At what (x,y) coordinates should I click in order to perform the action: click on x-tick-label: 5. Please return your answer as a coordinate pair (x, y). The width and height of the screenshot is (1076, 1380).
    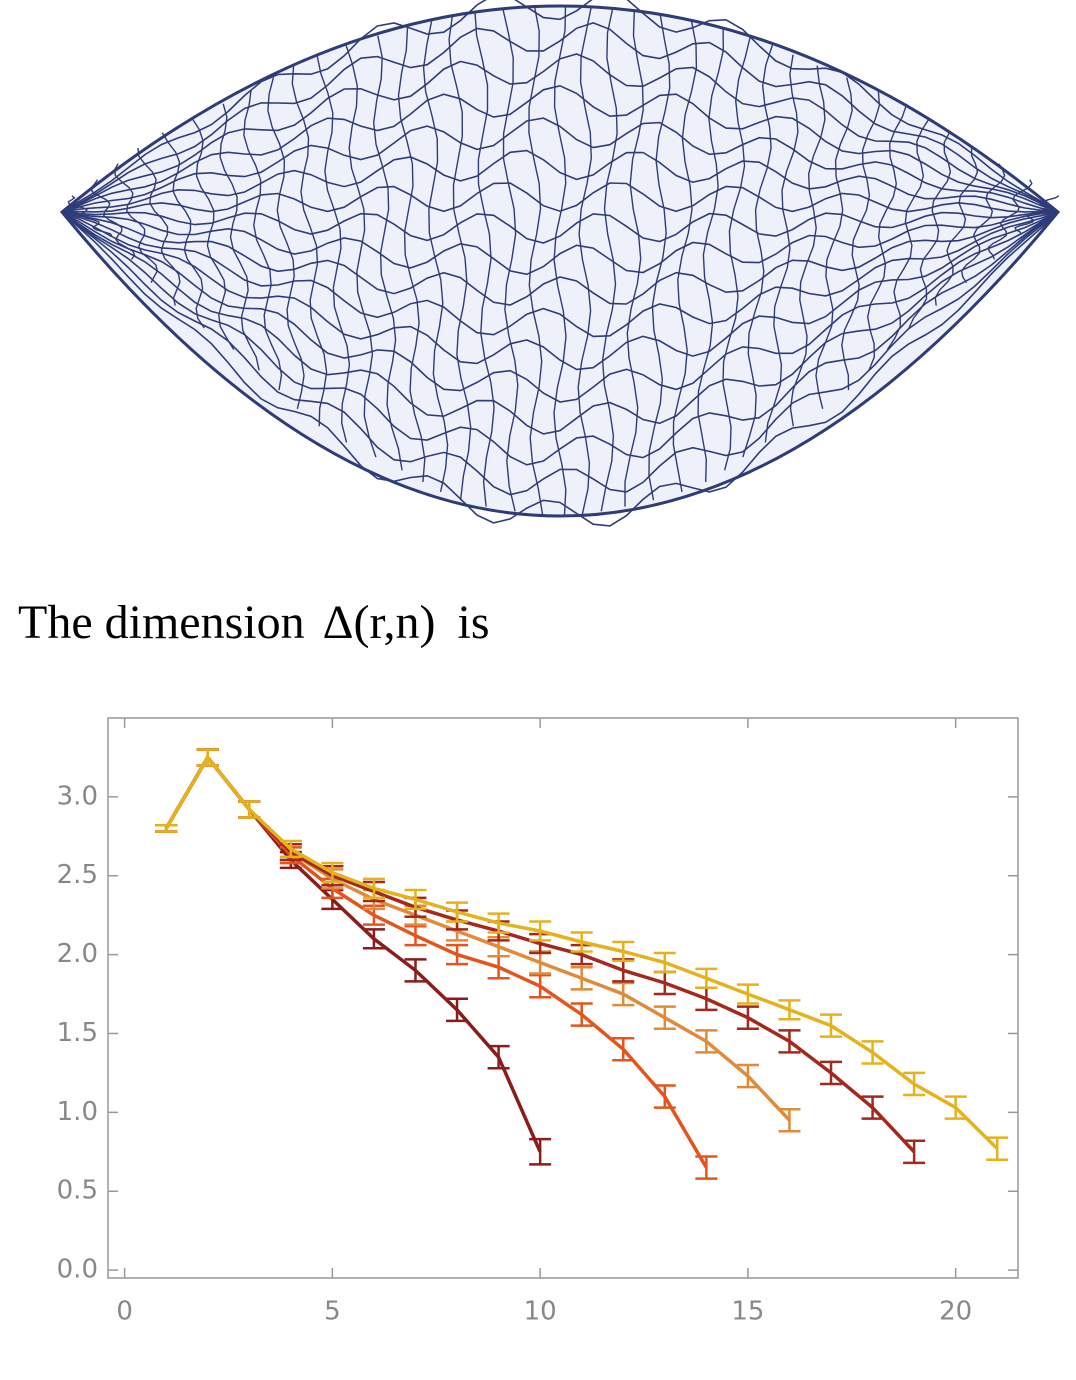
    Looking at the image, I should click on (332, 1312).